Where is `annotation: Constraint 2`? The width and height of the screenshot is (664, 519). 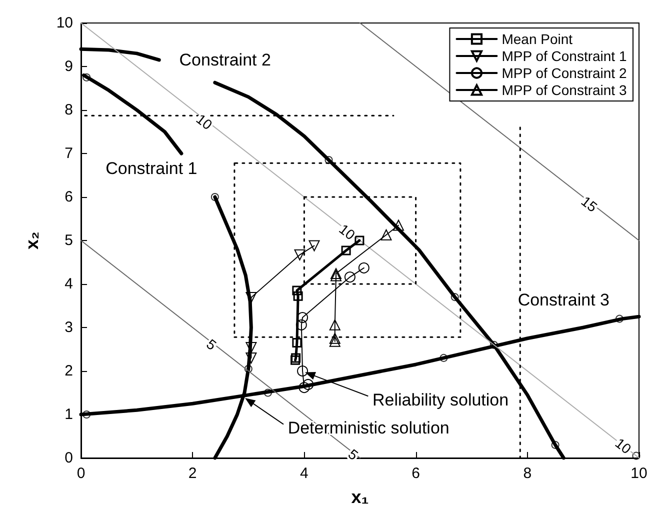
annotation: Constraint 2 is located at coordinates (225, 60).